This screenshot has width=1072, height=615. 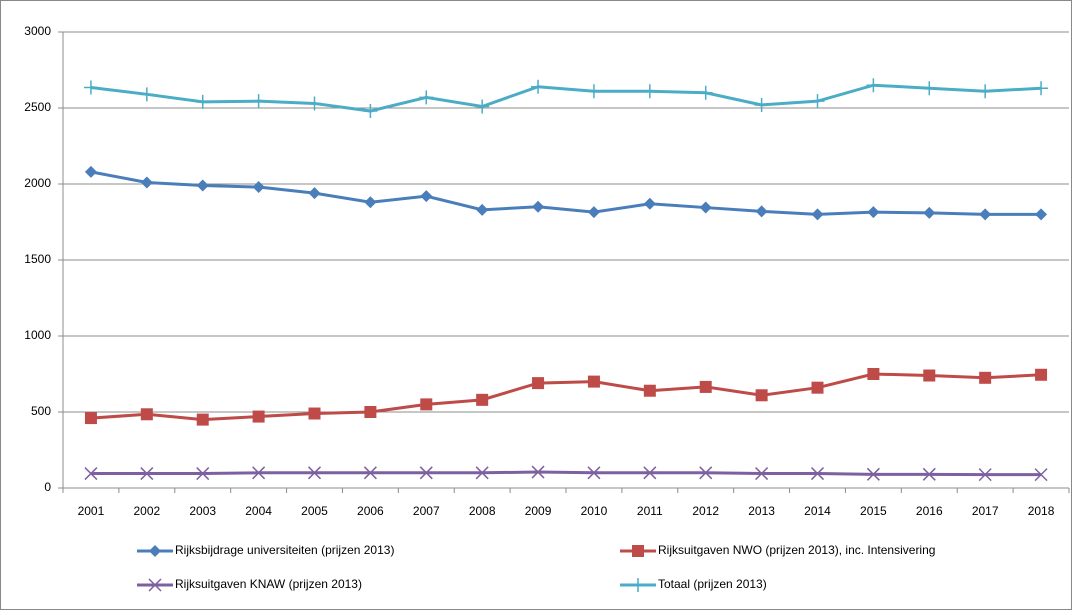 I want to click on x-tick-label: 2004, so click(x=258, y=511).